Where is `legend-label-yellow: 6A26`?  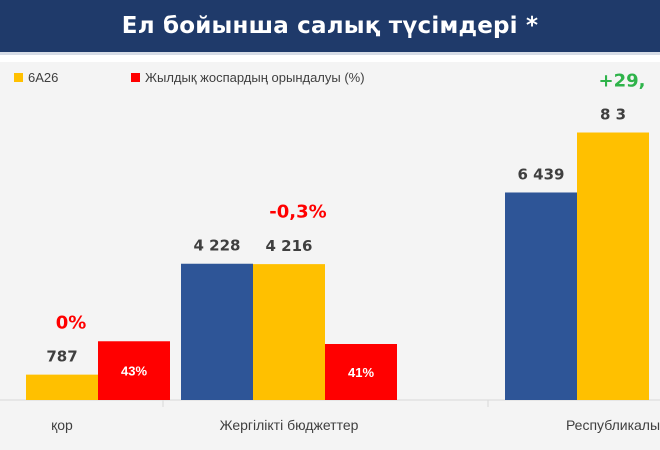
legend-label-yellow: 6A26 is located at coordinates (43, 77).